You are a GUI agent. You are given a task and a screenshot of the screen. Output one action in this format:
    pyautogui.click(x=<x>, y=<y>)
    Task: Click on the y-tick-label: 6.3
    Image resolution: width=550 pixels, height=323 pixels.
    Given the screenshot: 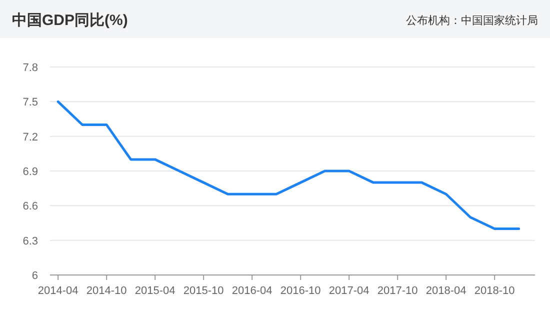 What is the action you would take?
    pyautogui.click(x=30, y=241)
    